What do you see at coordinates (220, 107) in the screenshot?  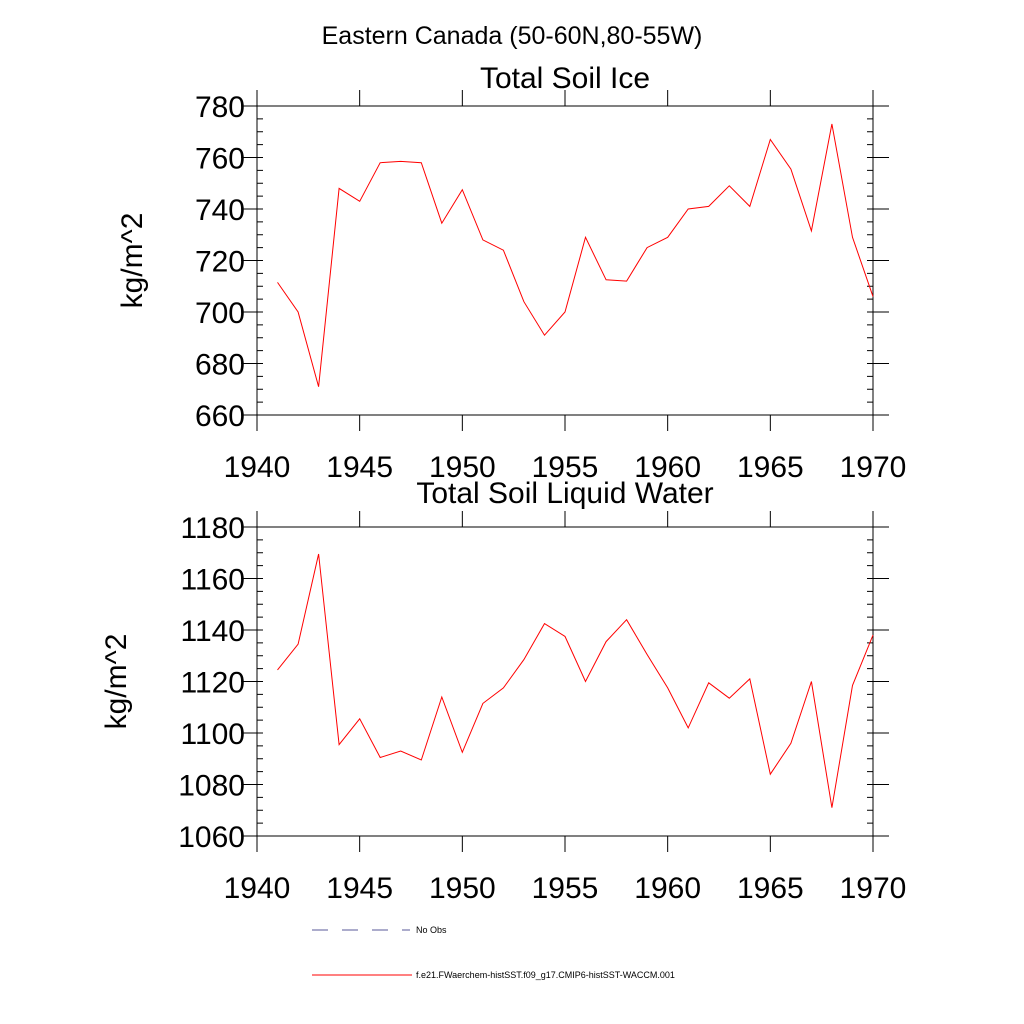 I see `y-tick-label: 780` at bounding box center [220, 107].